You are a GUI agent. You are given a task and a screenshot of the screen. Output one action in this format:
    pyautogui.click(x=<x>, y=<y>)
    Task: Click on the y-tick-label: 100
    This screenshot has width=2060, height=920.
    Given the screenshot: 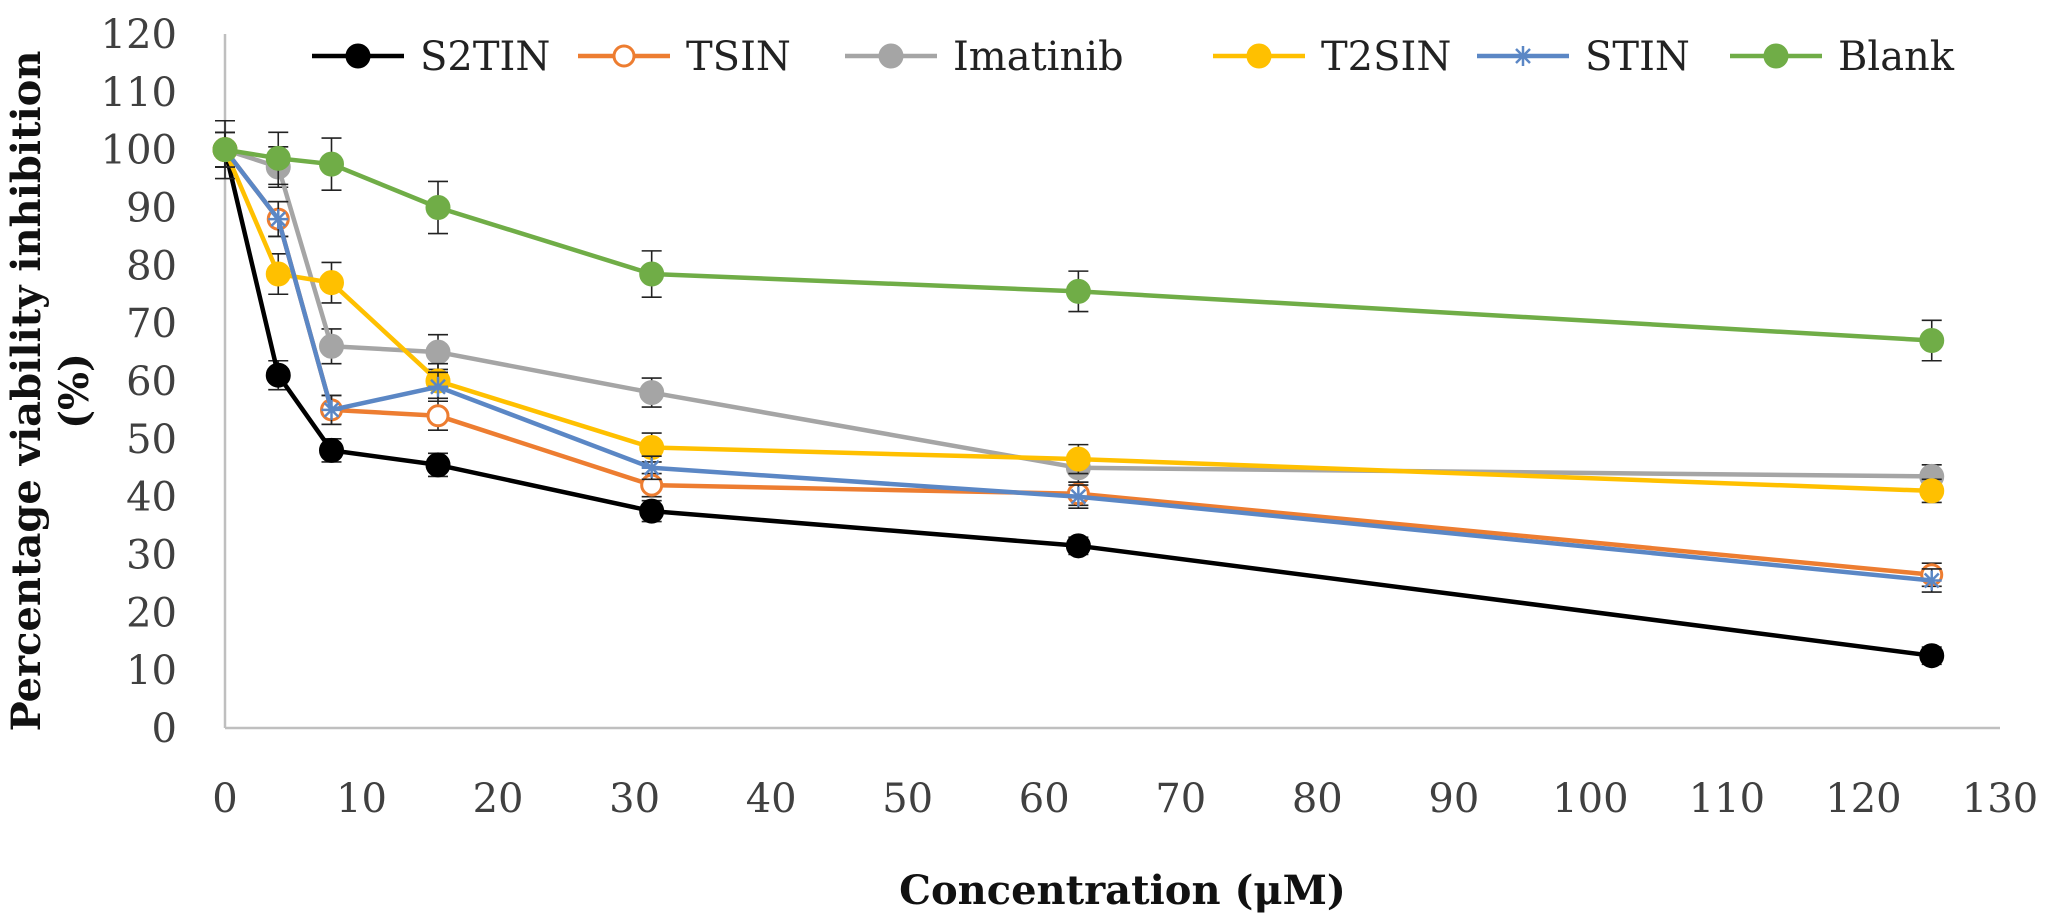 What is the action you would take?
    pyautogui.click(x=139, y=151)
    